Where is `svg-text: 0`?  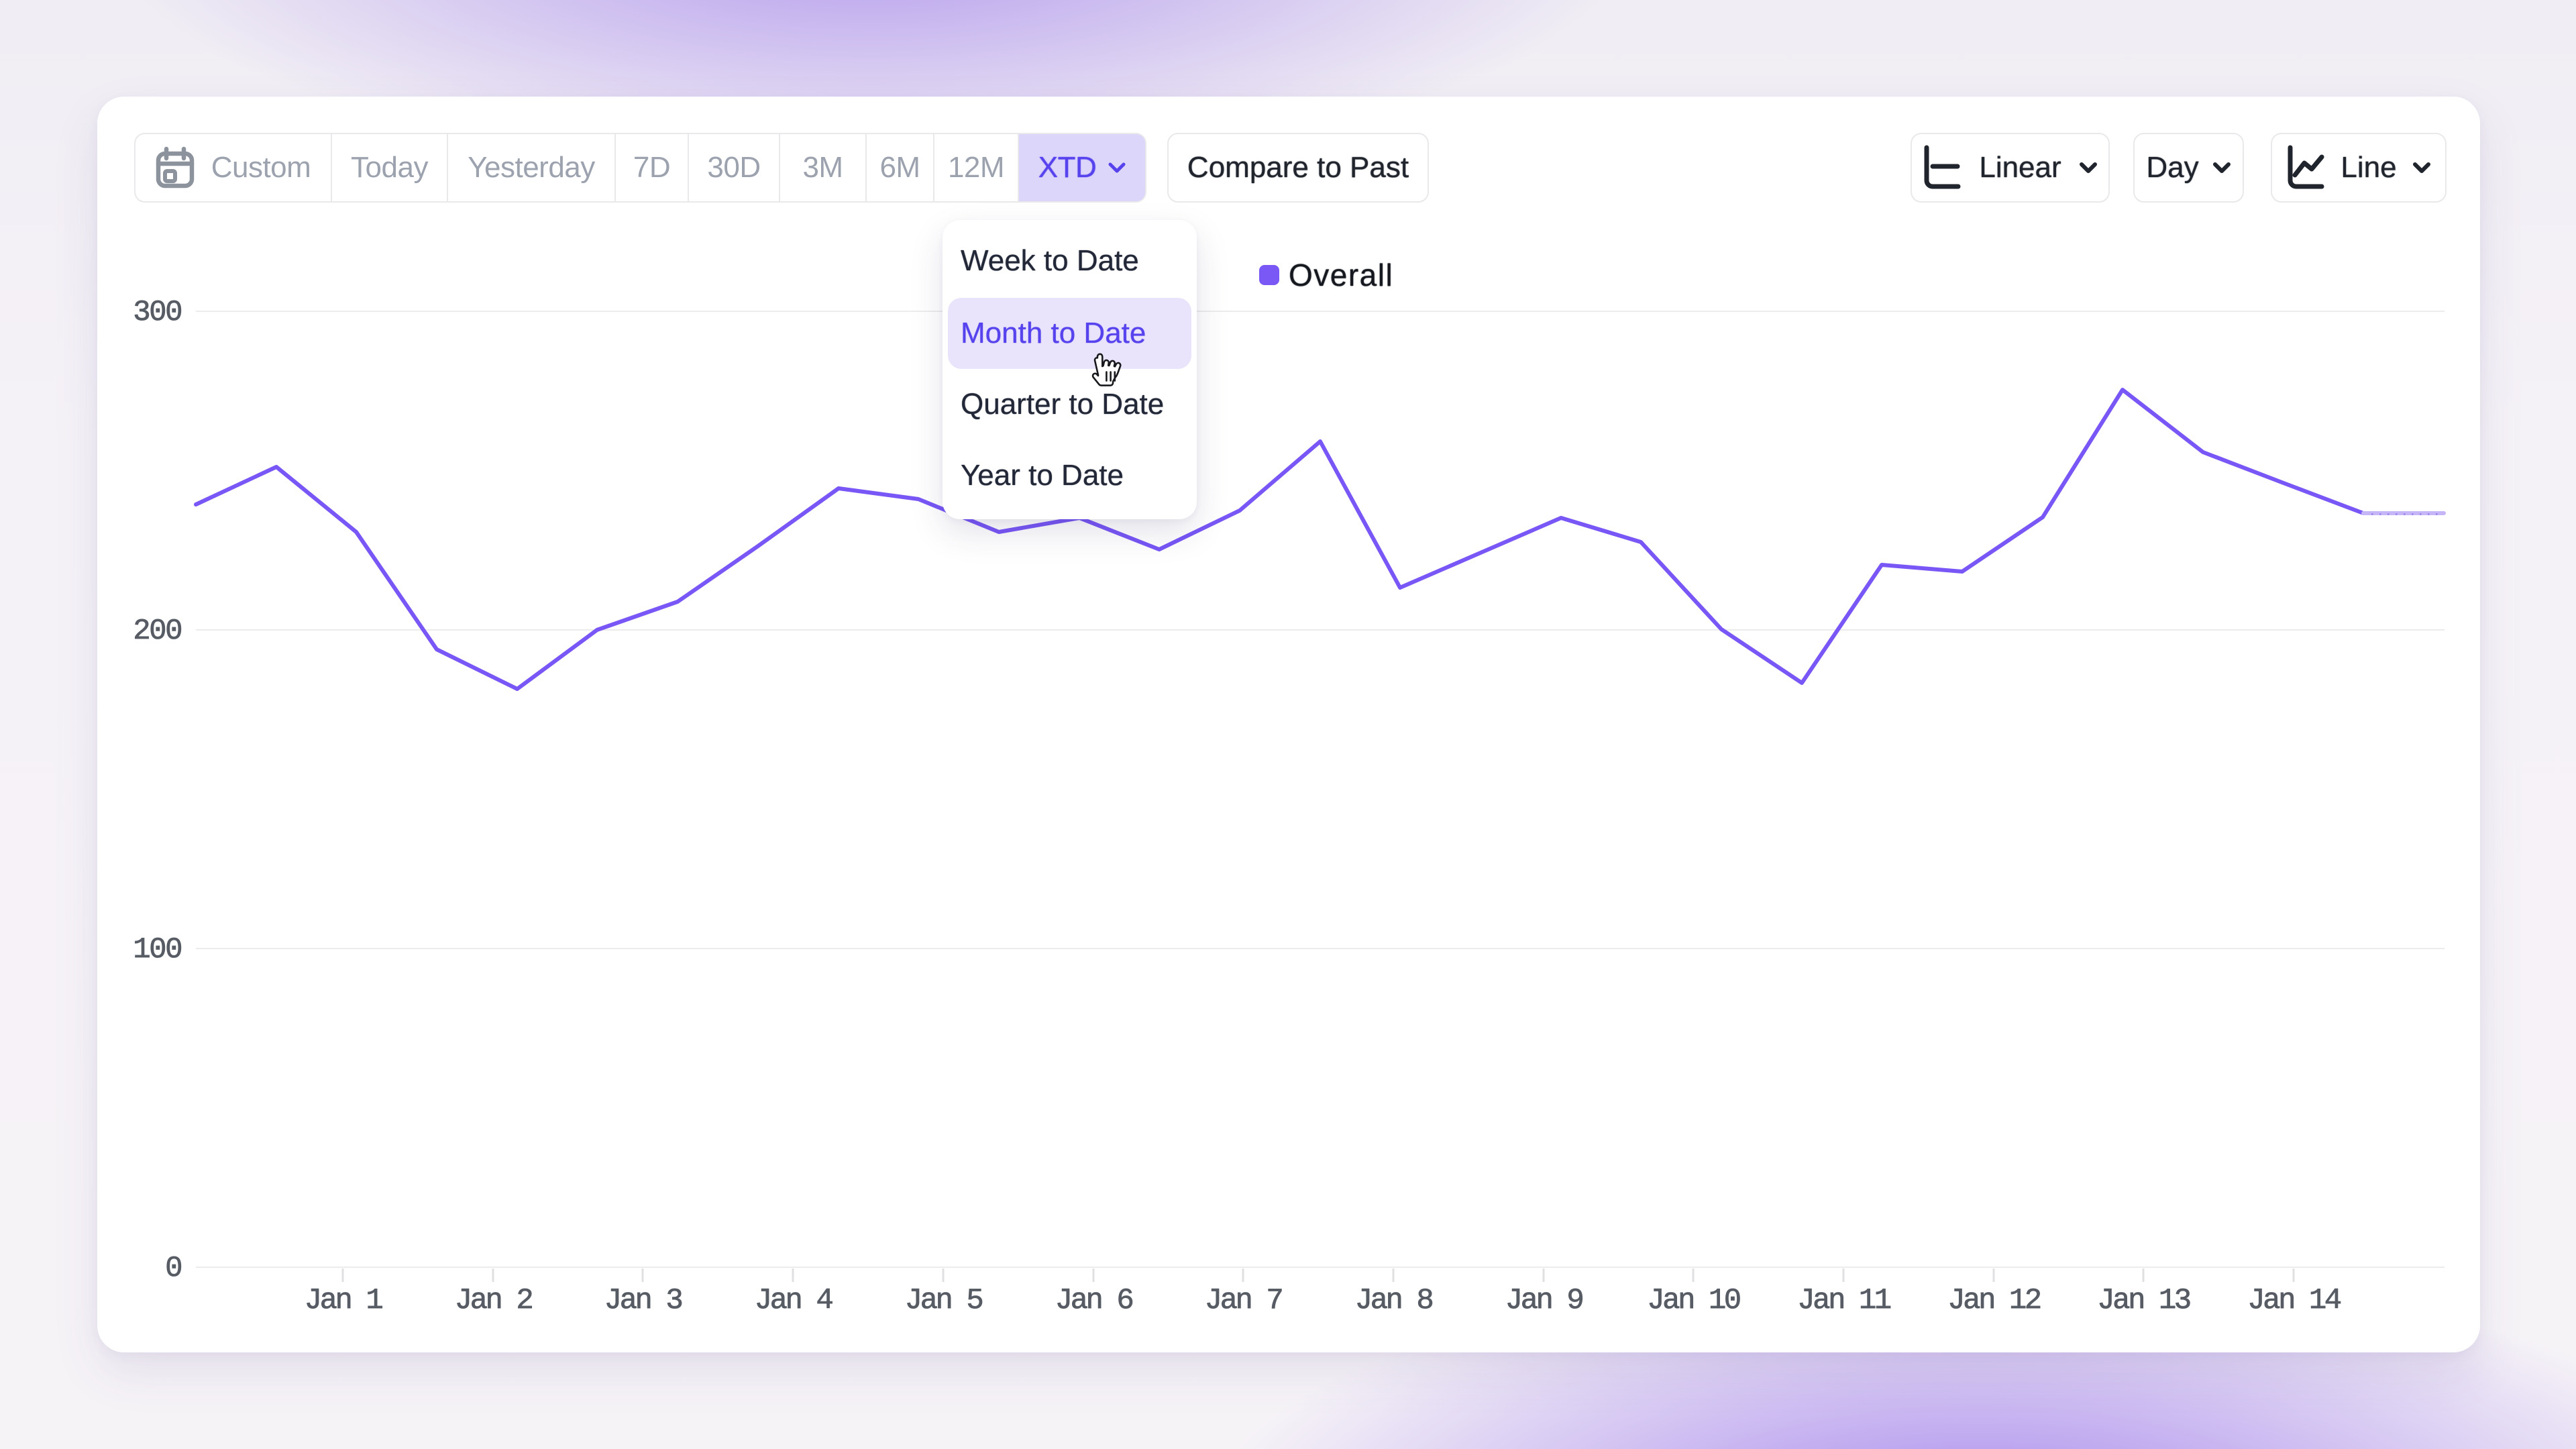
svg-text: 0 is located at coordinates (173, 1268).